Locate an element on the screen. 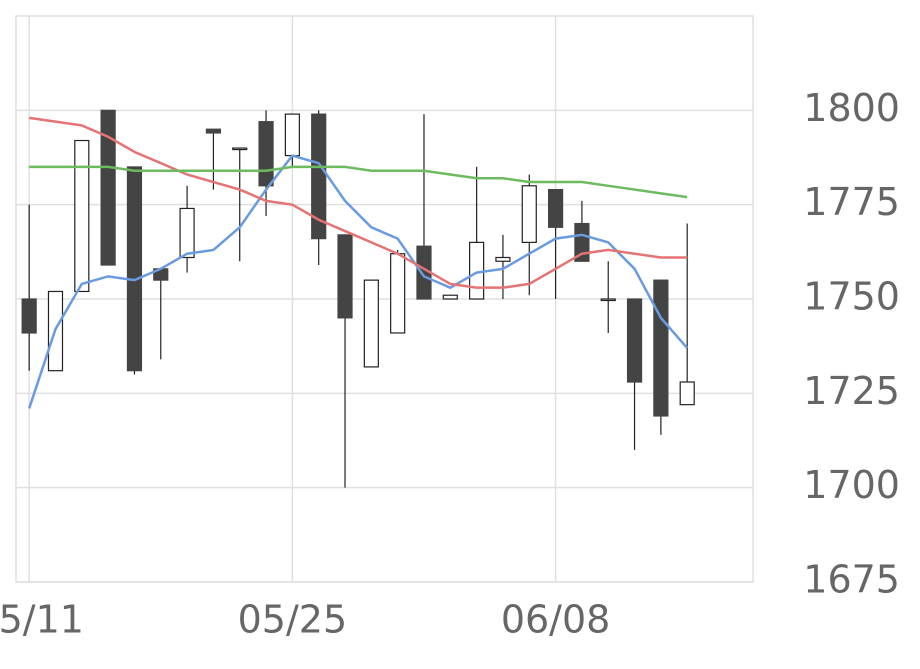 This screenshot has width=920, height=669. moving-average-line is located at coordinates (358, 182).